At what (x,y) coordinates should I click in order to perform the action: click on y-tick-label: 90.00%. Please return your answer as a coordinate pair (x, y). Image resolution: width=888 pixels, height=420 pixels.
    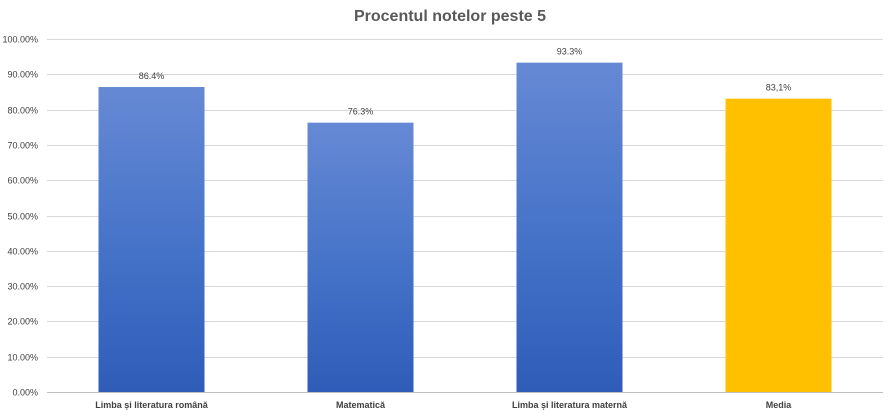
    Looking at the image, I should click on (22, 75).